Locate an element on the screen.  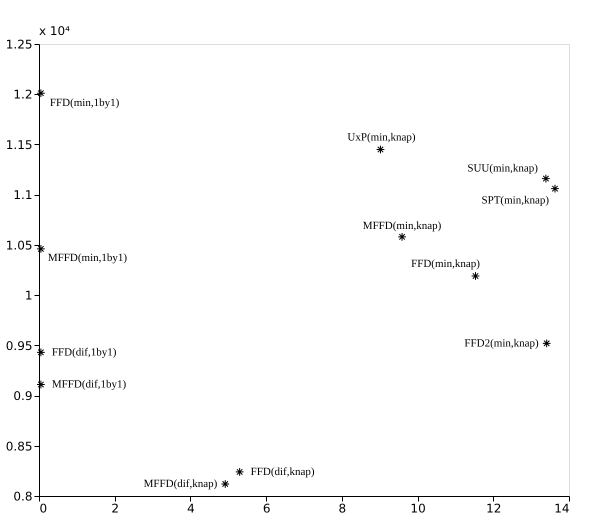
x-tick-label: 14 is located at coordinates (562, 509).